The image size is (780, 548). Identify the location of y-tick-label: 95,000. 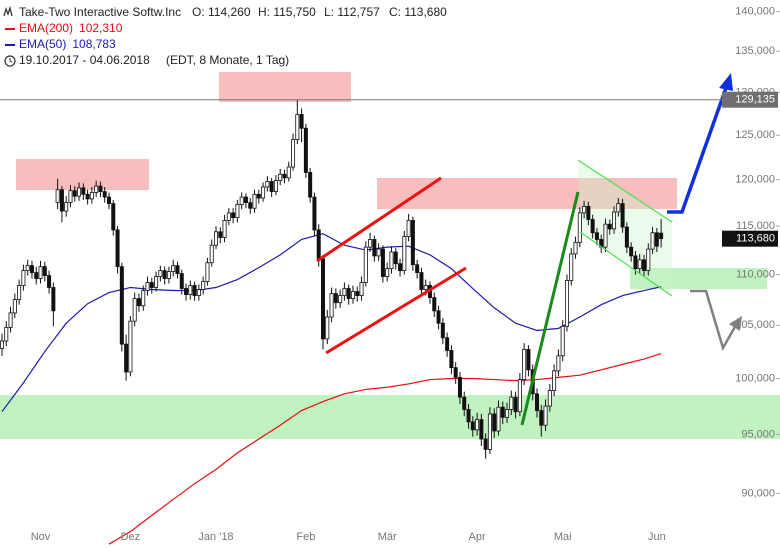
(758, 434).